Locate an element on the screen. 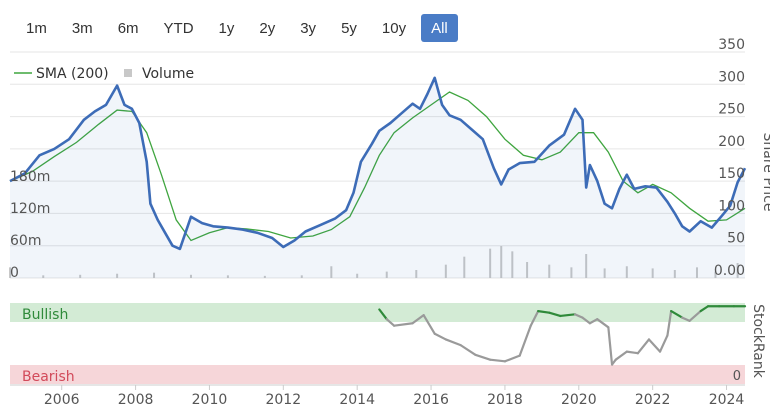 Image resolution: width=770 pixels, height=406 pixels. range-button-6m: 6m is located at coordinates (128, 28).